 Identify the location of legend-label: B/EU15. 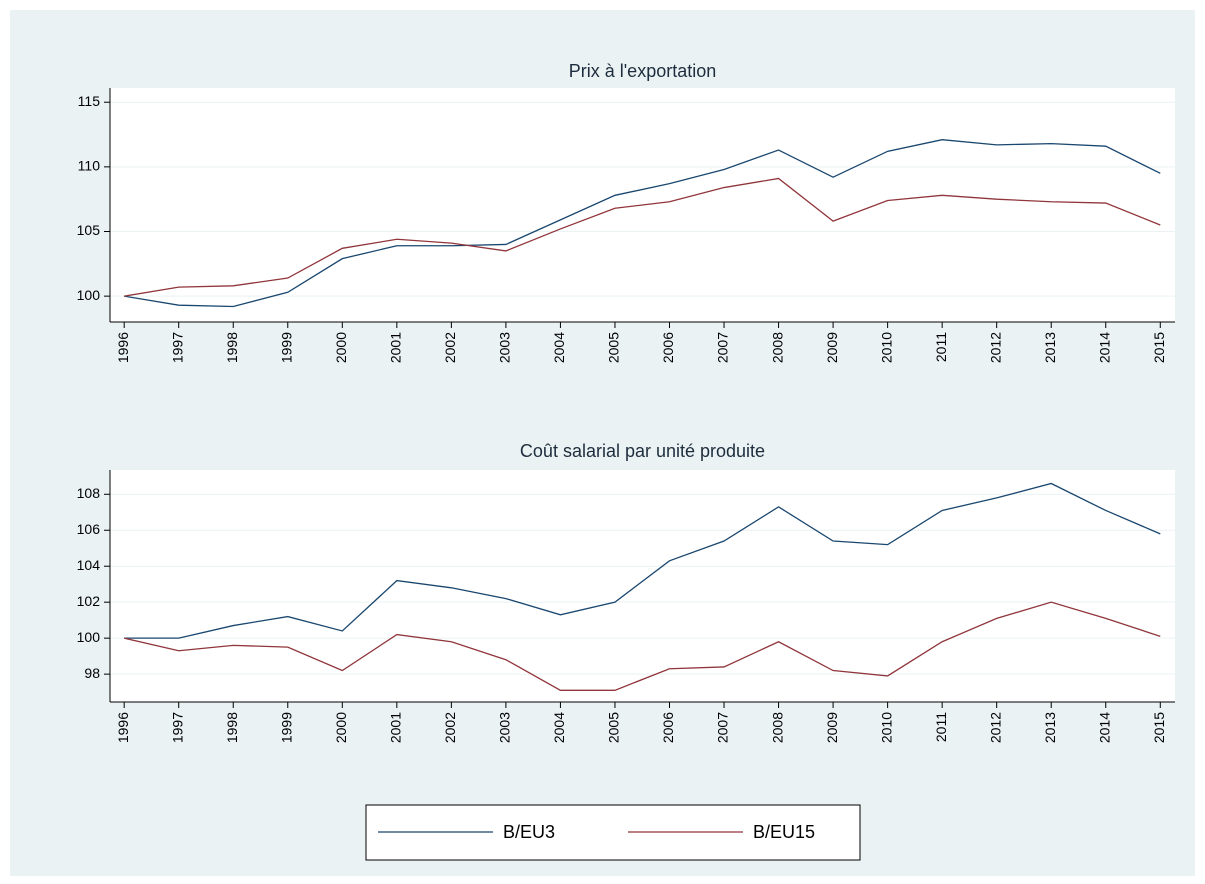
(784, 832).